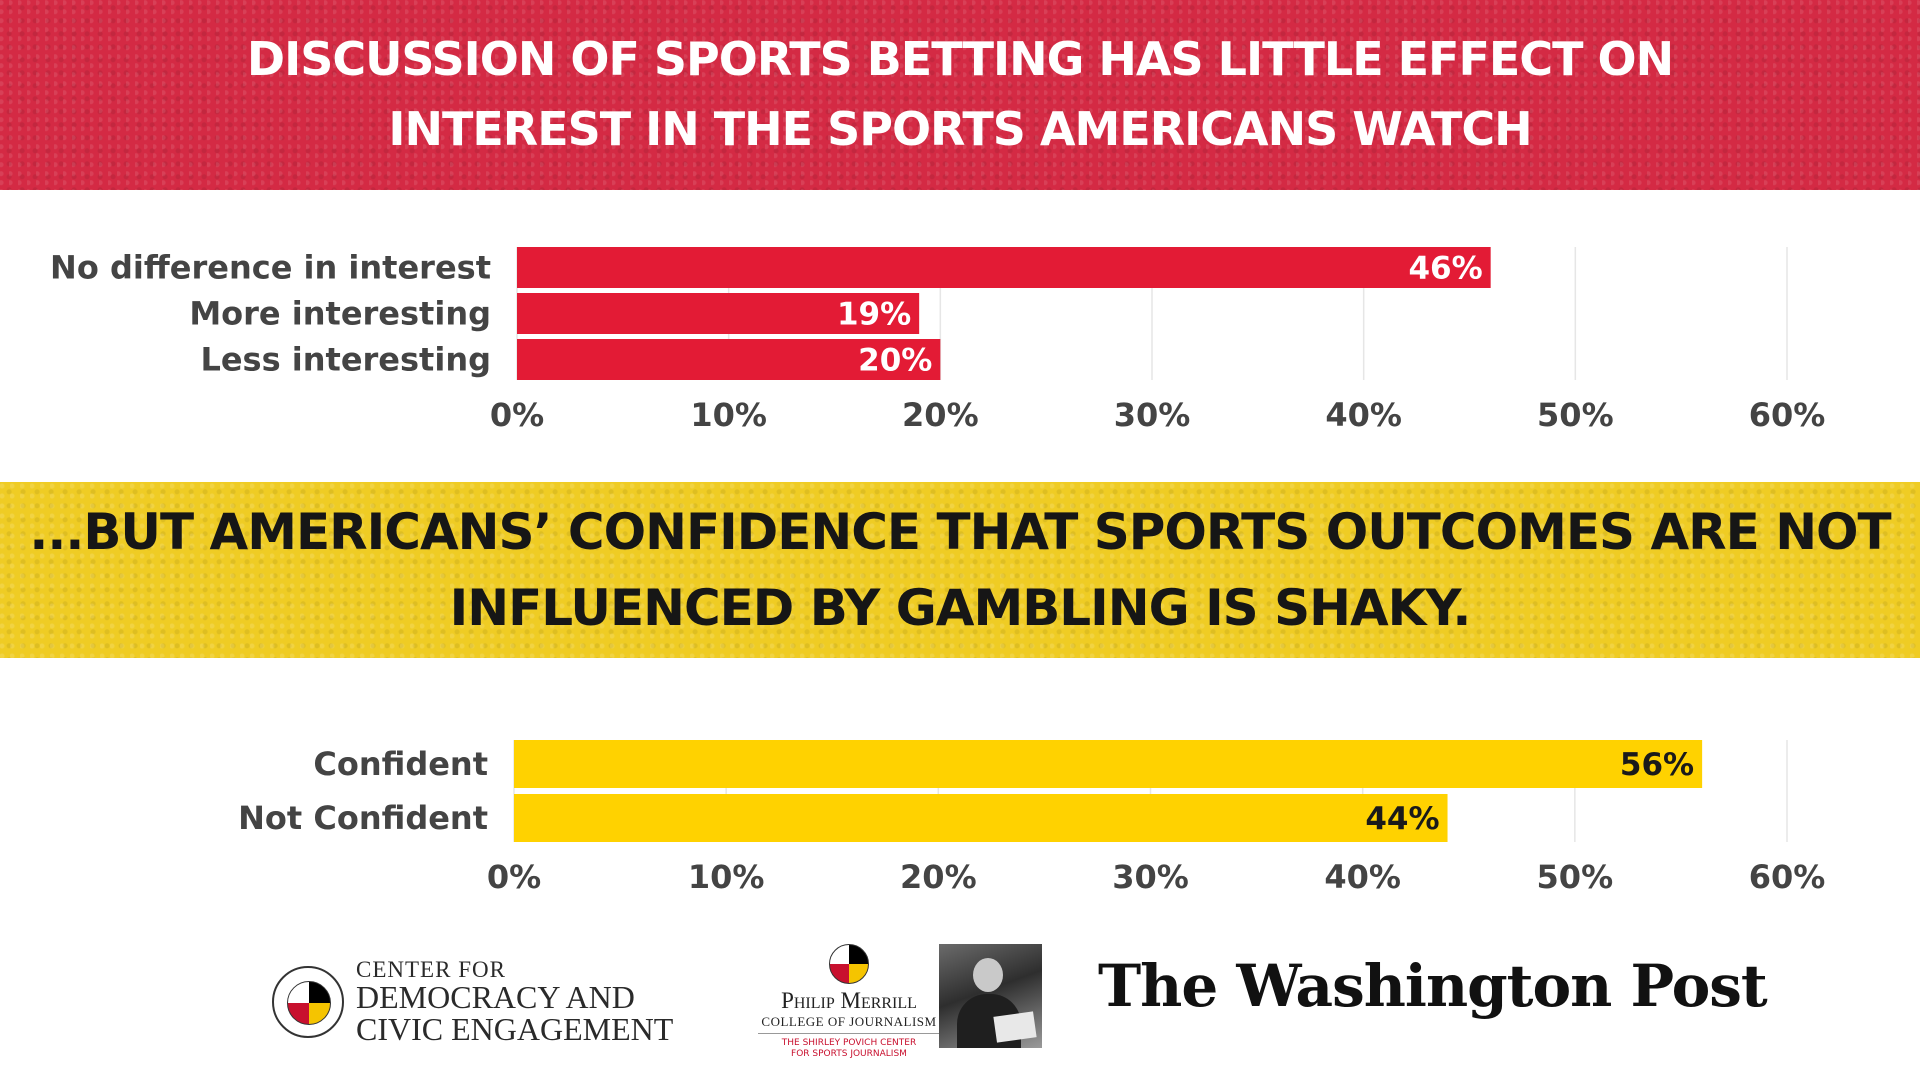  Describe the element at coordinates (431, 969) in the screenshot. I see `cdce-line-1: CENTER FOR` at that location.